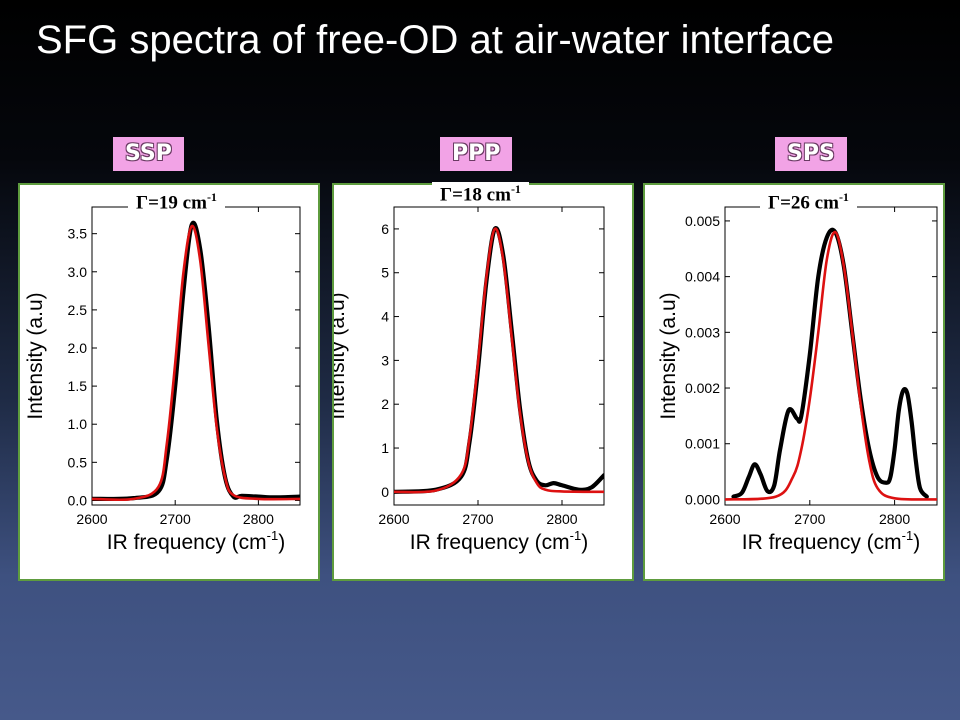  I want to click on ppp-data-curve, so click(499, 359).